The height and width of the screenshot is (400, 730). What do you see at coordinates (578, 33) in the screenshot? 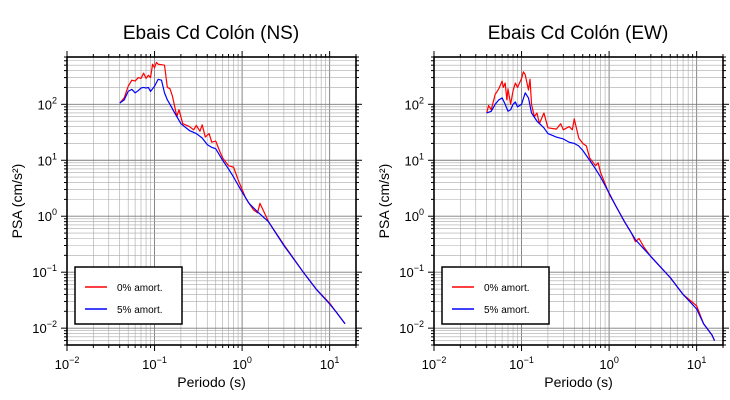
I see `chart-title: Ebais Cd Colón (EW)` at bounding box center [578, 33].